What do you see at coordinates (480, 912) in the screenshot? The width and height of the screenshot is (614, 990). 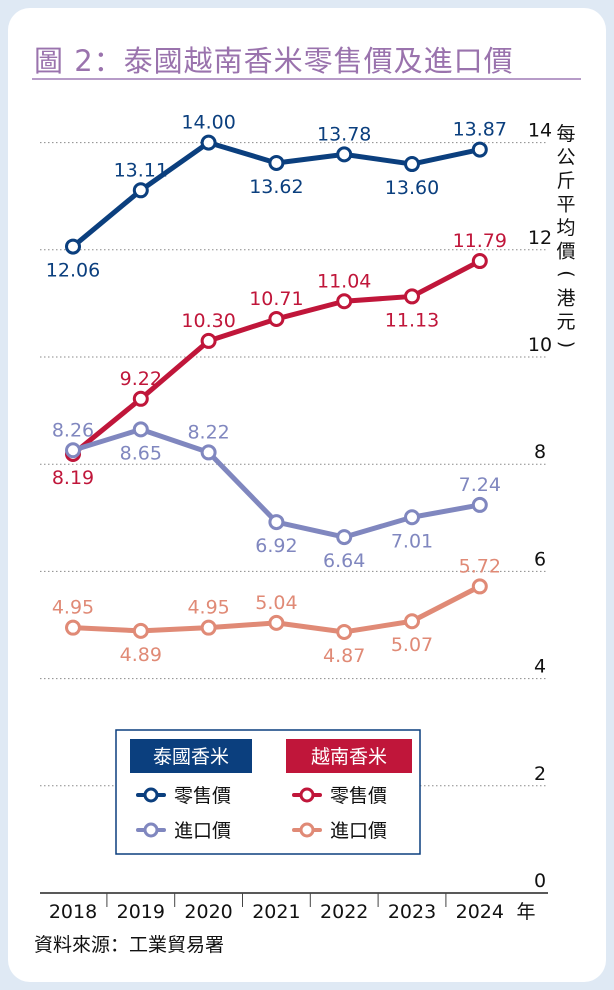 I see `x-tick-label: 2024` at bounding box center [480, 912].